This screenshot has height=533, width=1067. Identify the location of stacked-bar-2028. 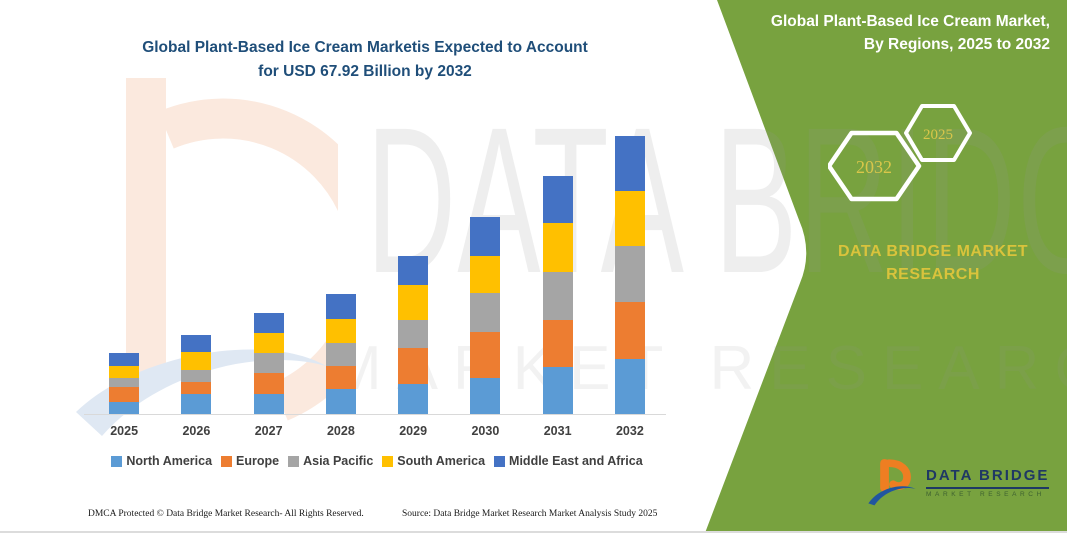
(340, 353).